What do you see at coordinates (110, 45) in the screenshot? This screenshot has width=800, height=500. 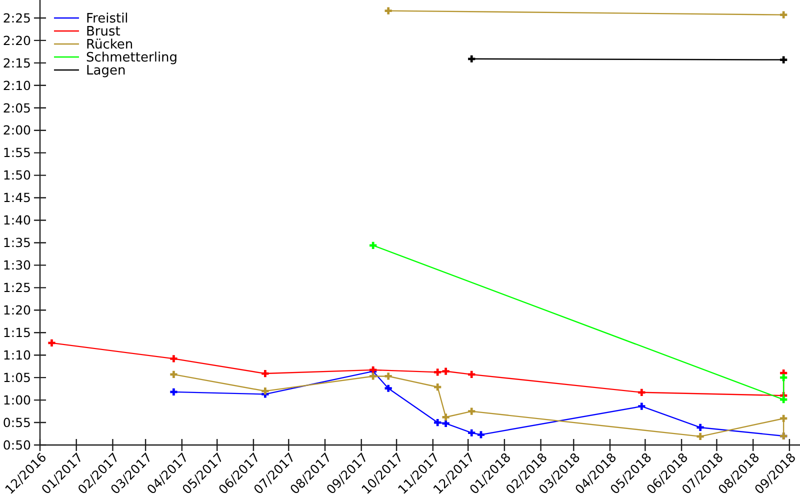 I see `legend-label: Rücken` at bounding box center [110, 45].